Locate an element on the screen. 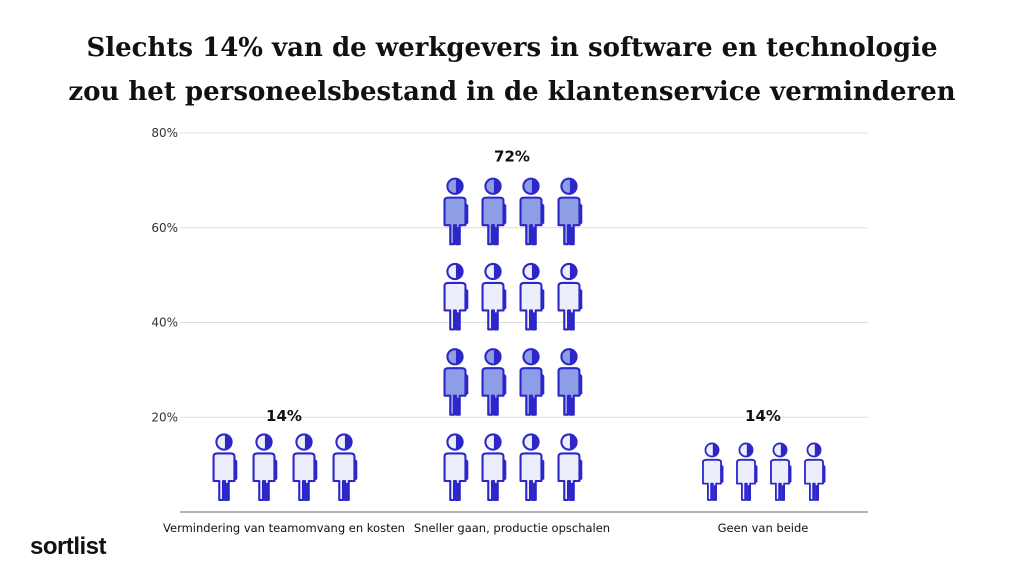 This screenshot has height=576, width=1024. x-category-label: Sneller gaan, productie opschalen is located at coordinates (512, 528).